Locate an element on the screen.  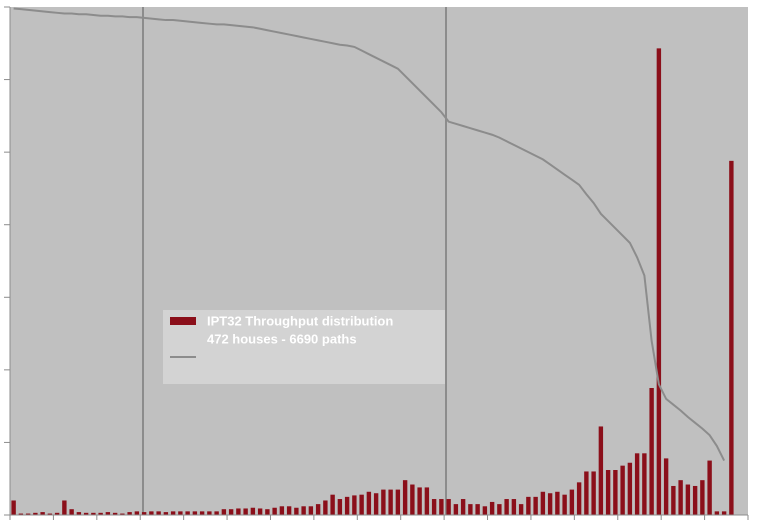
legend-note: 472 houses - 6690 paths is located at coordinates (282, 338).